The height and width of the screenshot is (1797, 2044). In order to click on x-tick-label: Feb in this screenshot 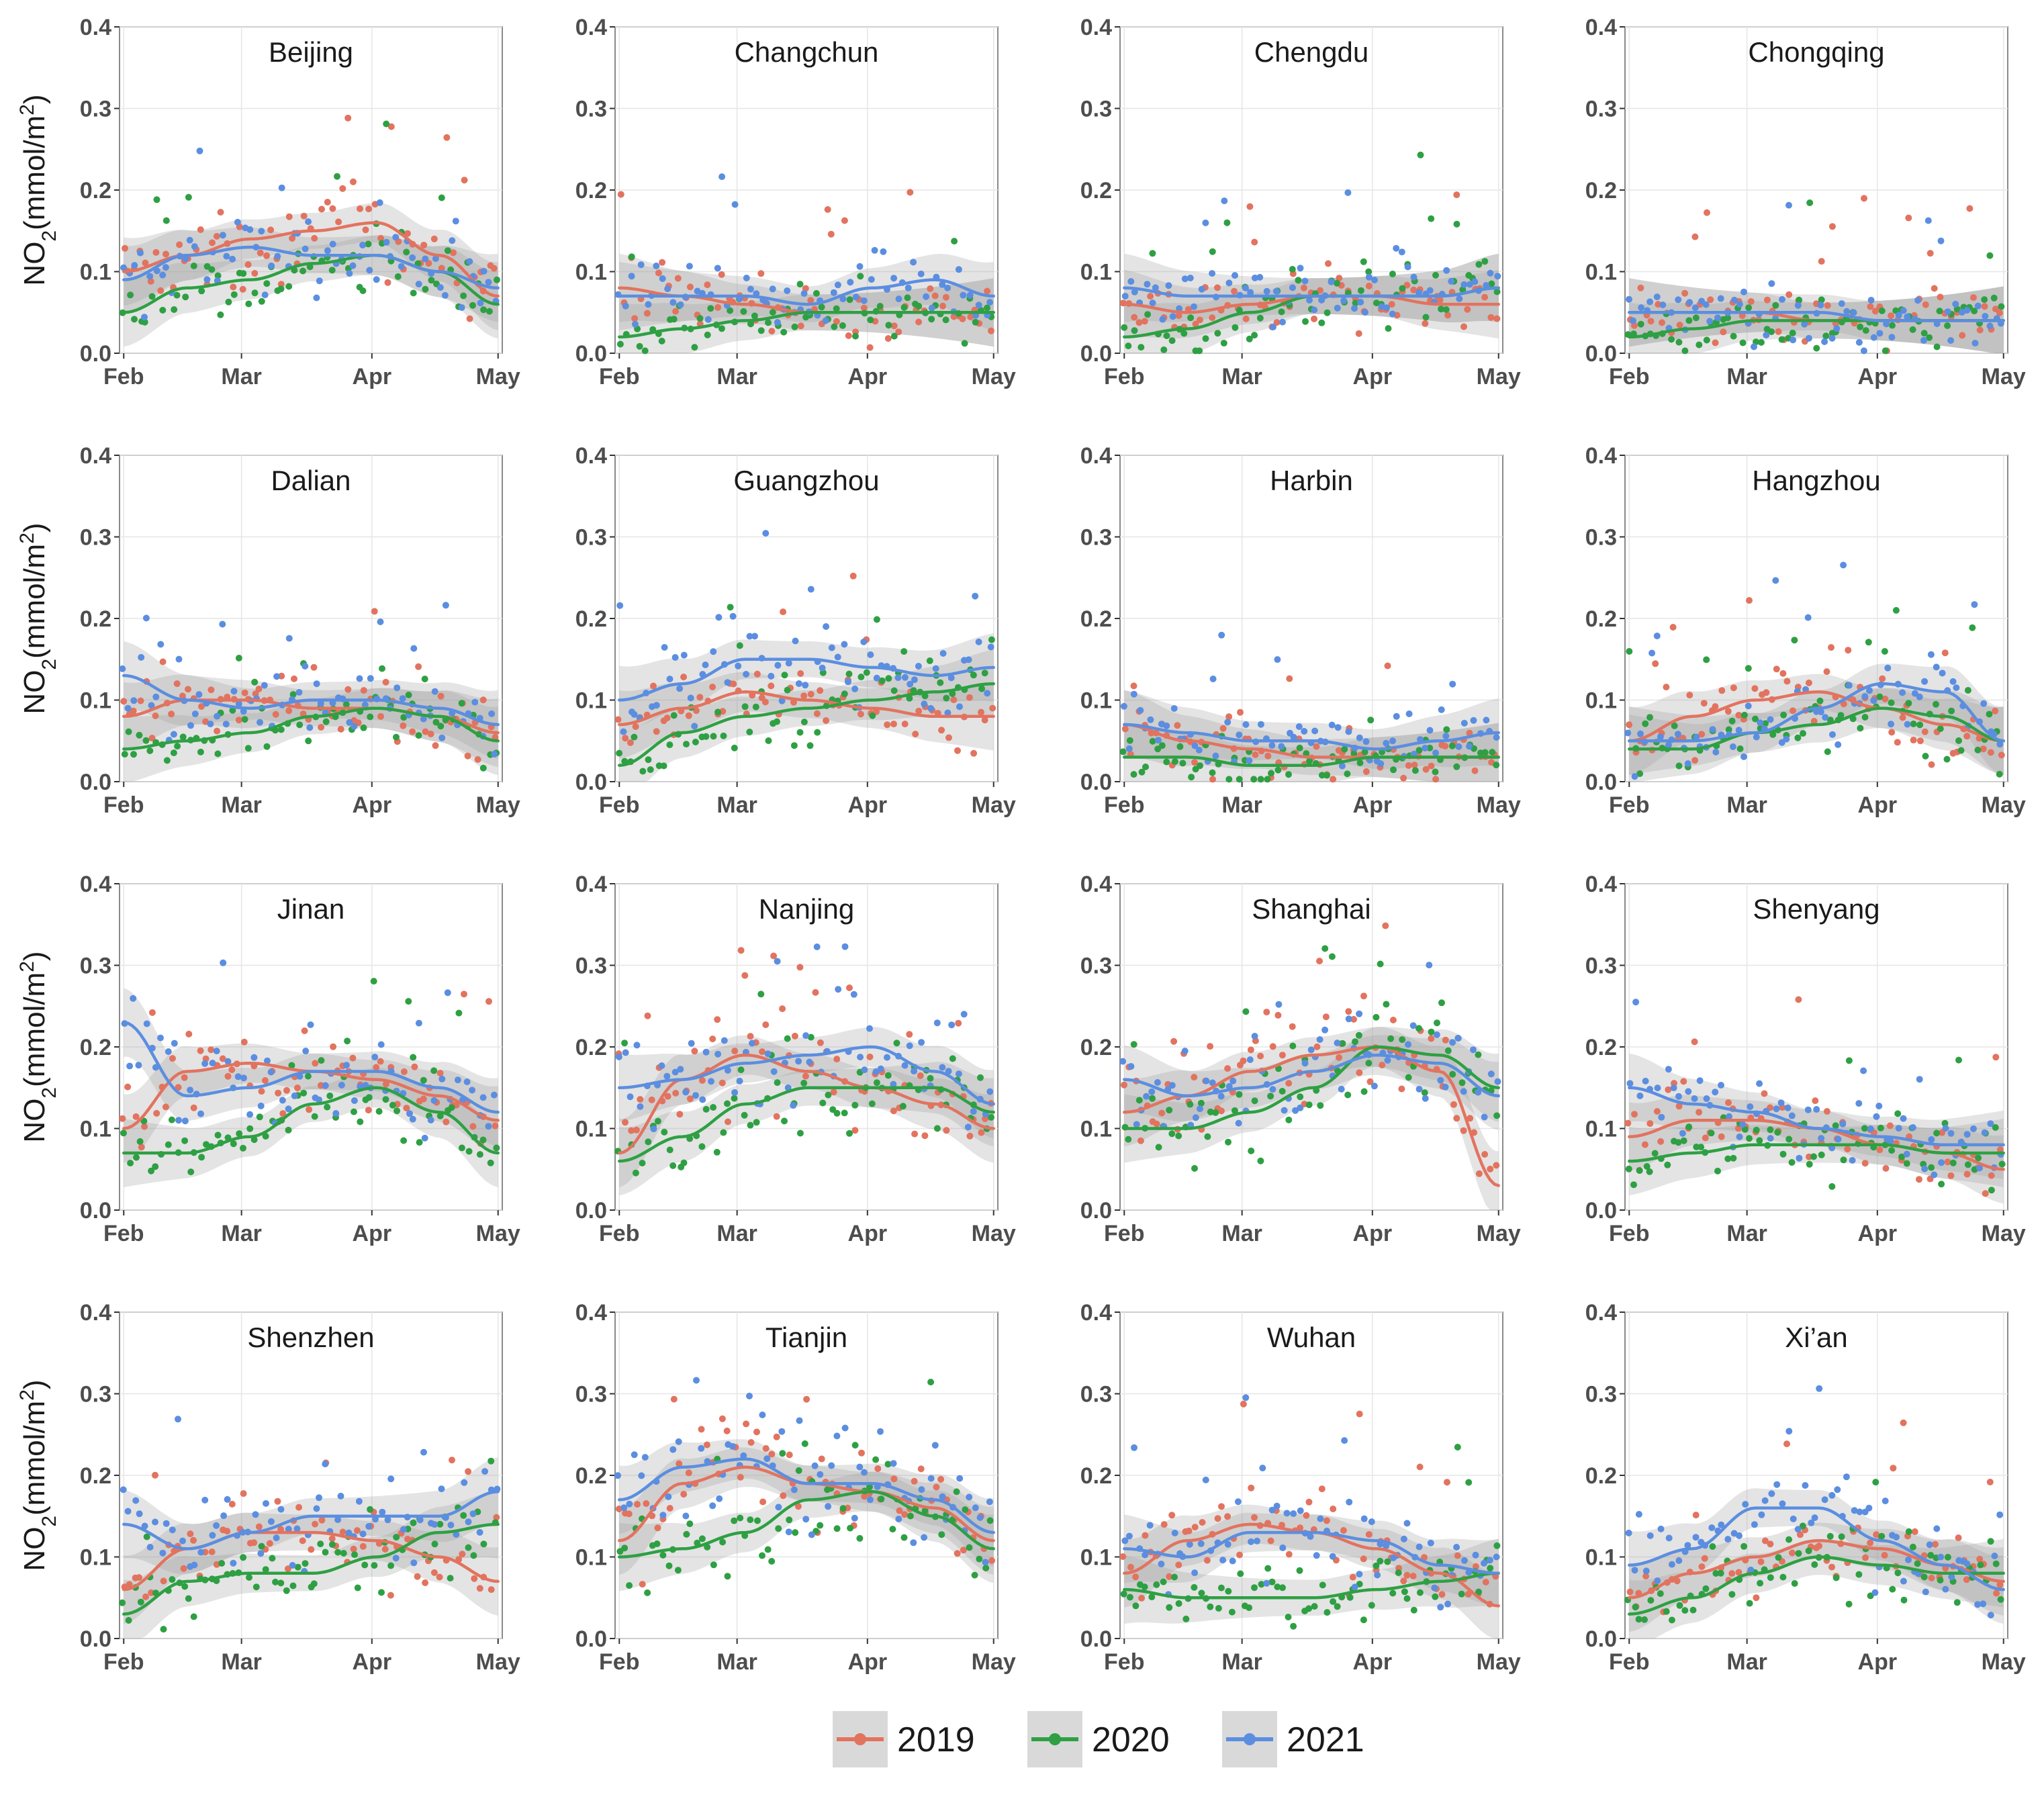, I will do `click(619, 805)`.